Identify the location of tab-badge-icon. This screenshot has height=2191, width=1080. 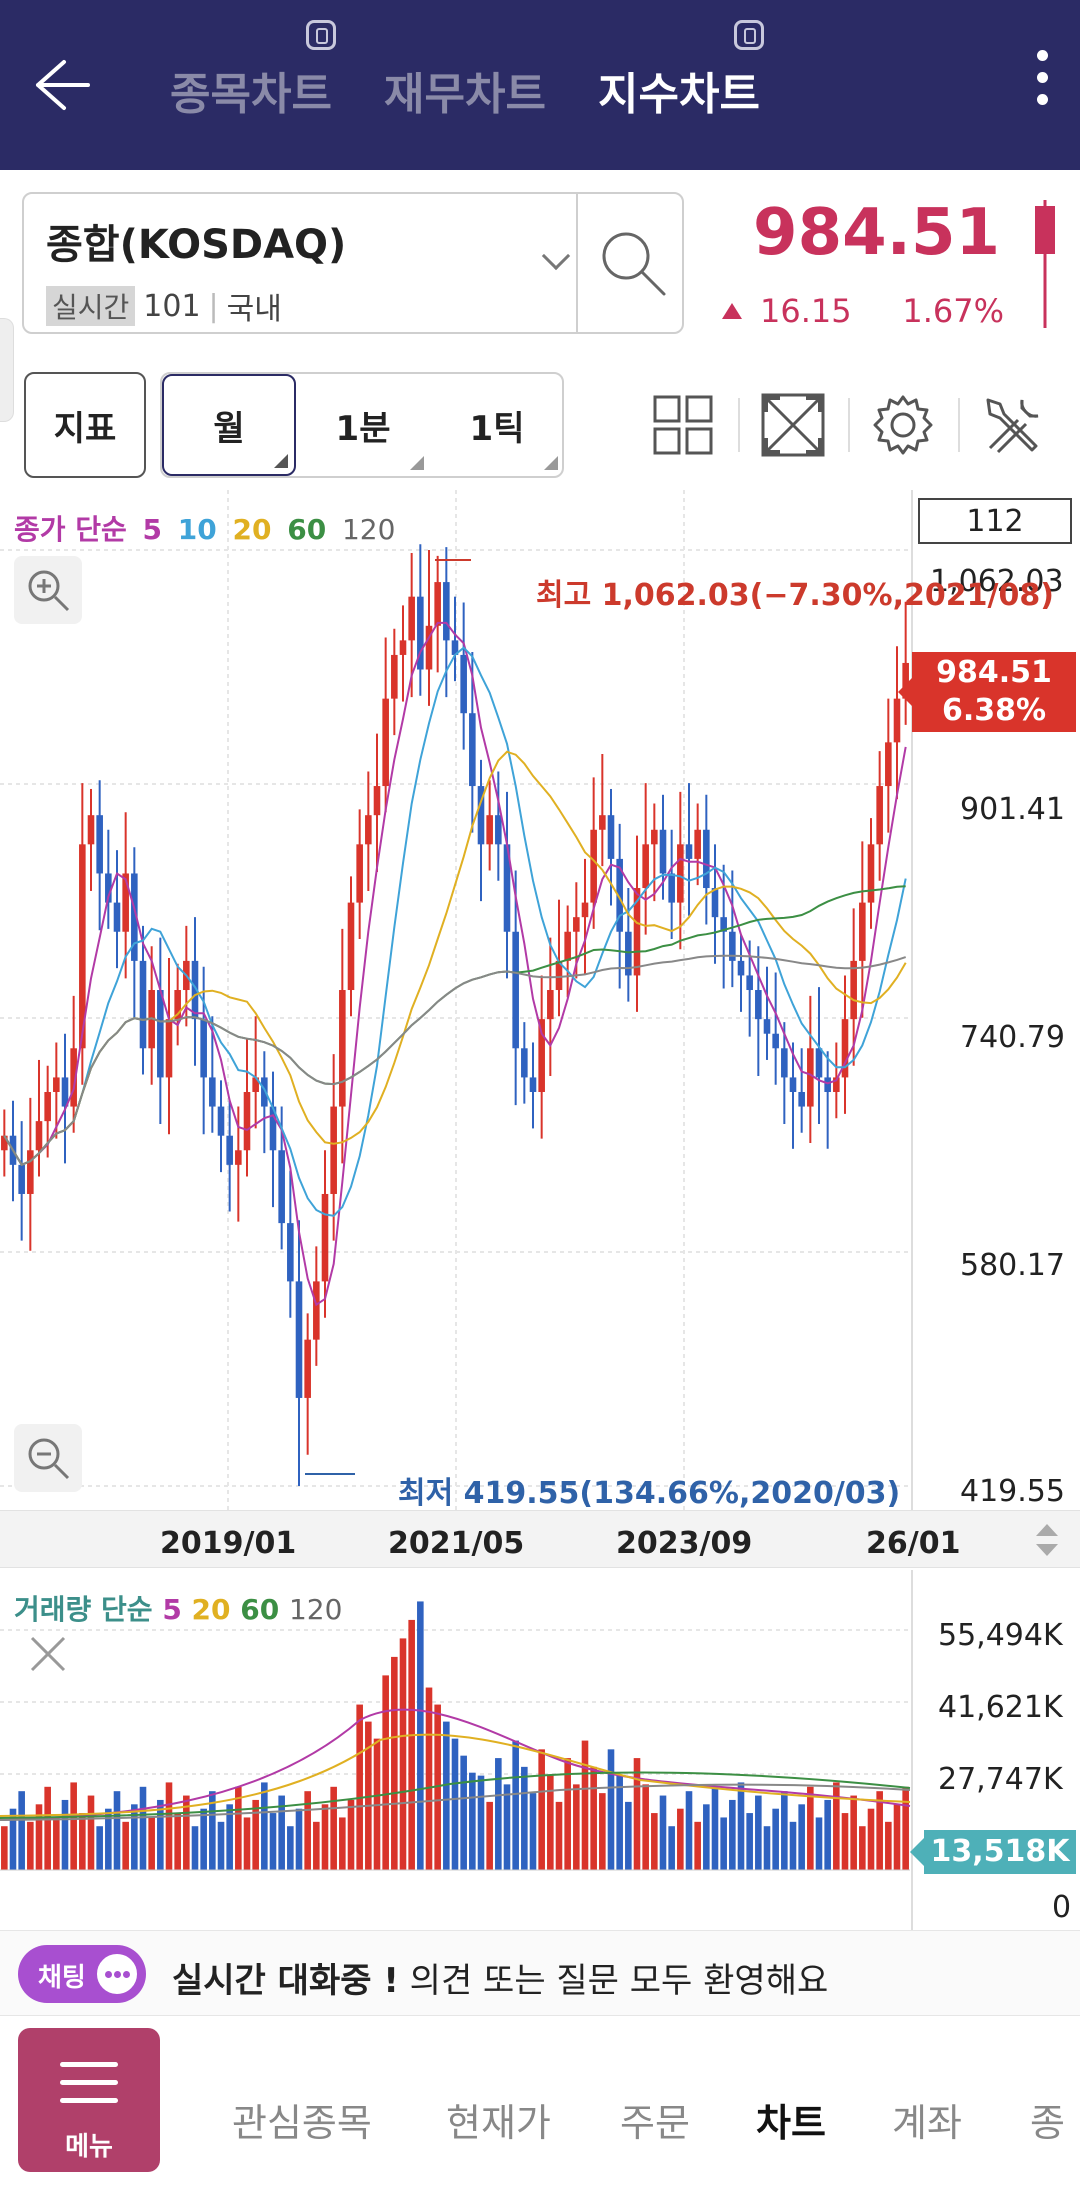
(321, 35).